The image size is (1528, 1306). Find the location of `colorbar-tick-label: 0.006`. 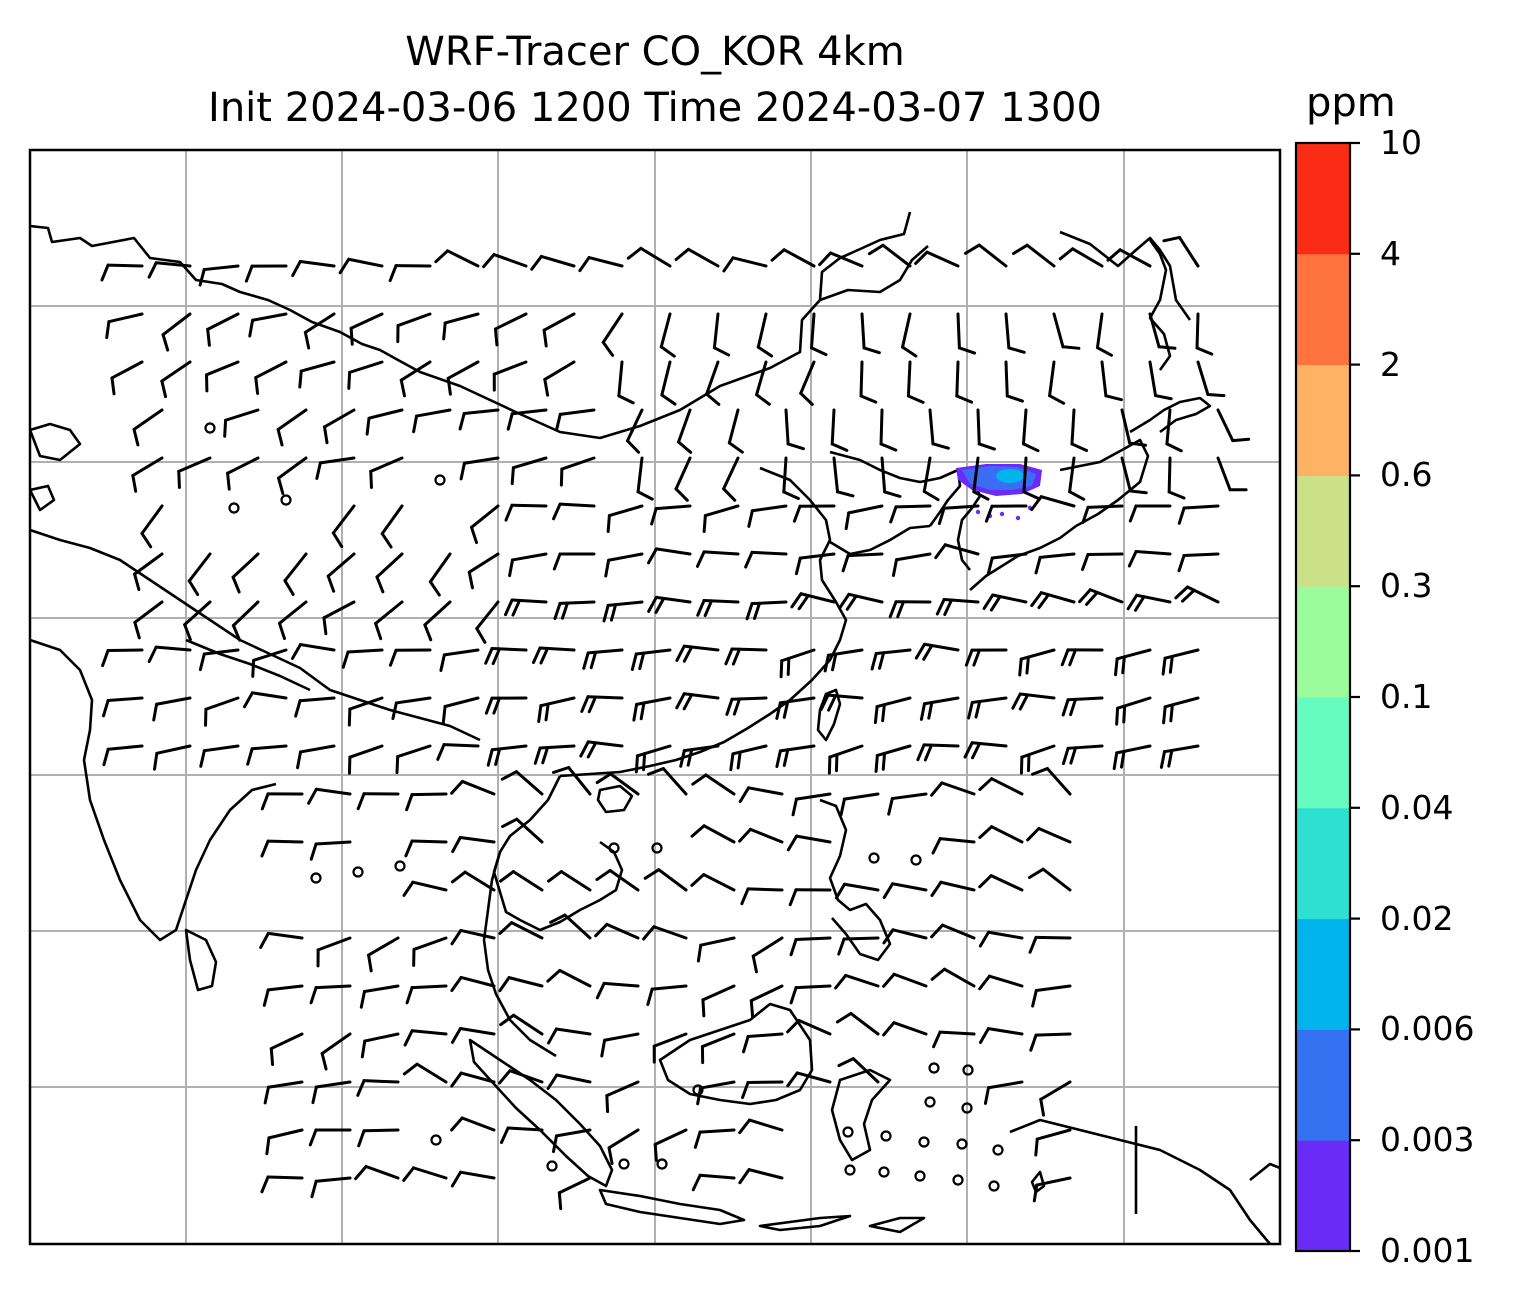

colorbar-tick-label: 0.006 is located at coordinates (1427, 1029).